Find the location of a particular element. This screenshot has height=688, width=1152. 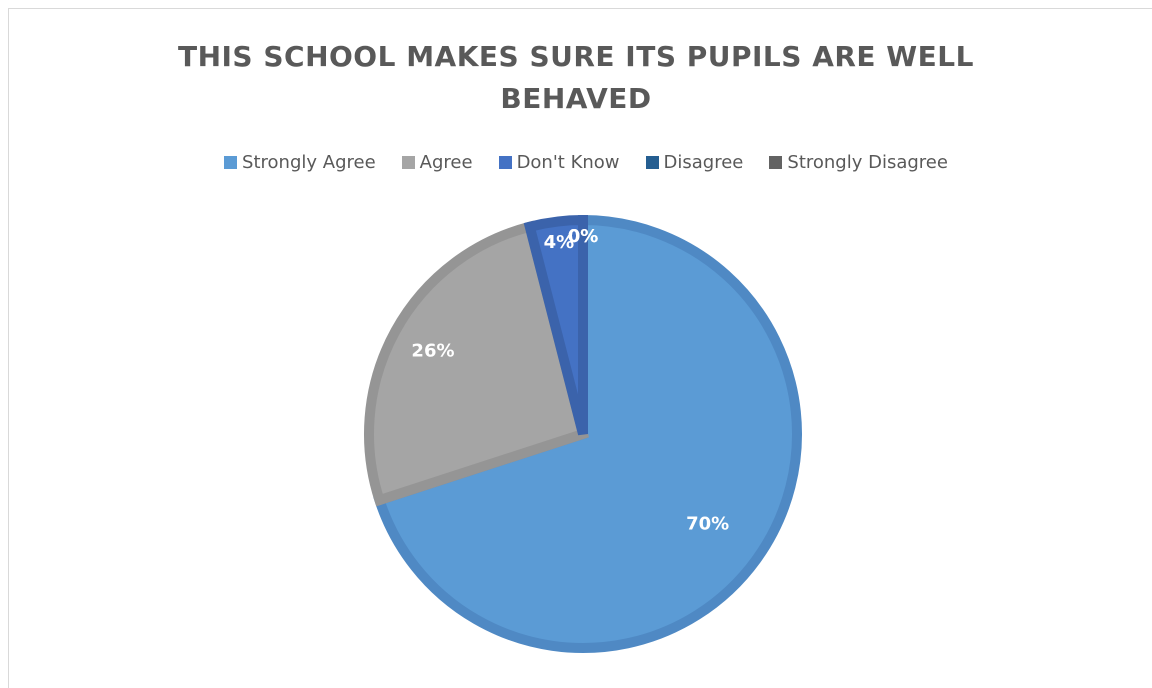

legend-item-dont-know: Don't Know is located at coordinates (559, 162).